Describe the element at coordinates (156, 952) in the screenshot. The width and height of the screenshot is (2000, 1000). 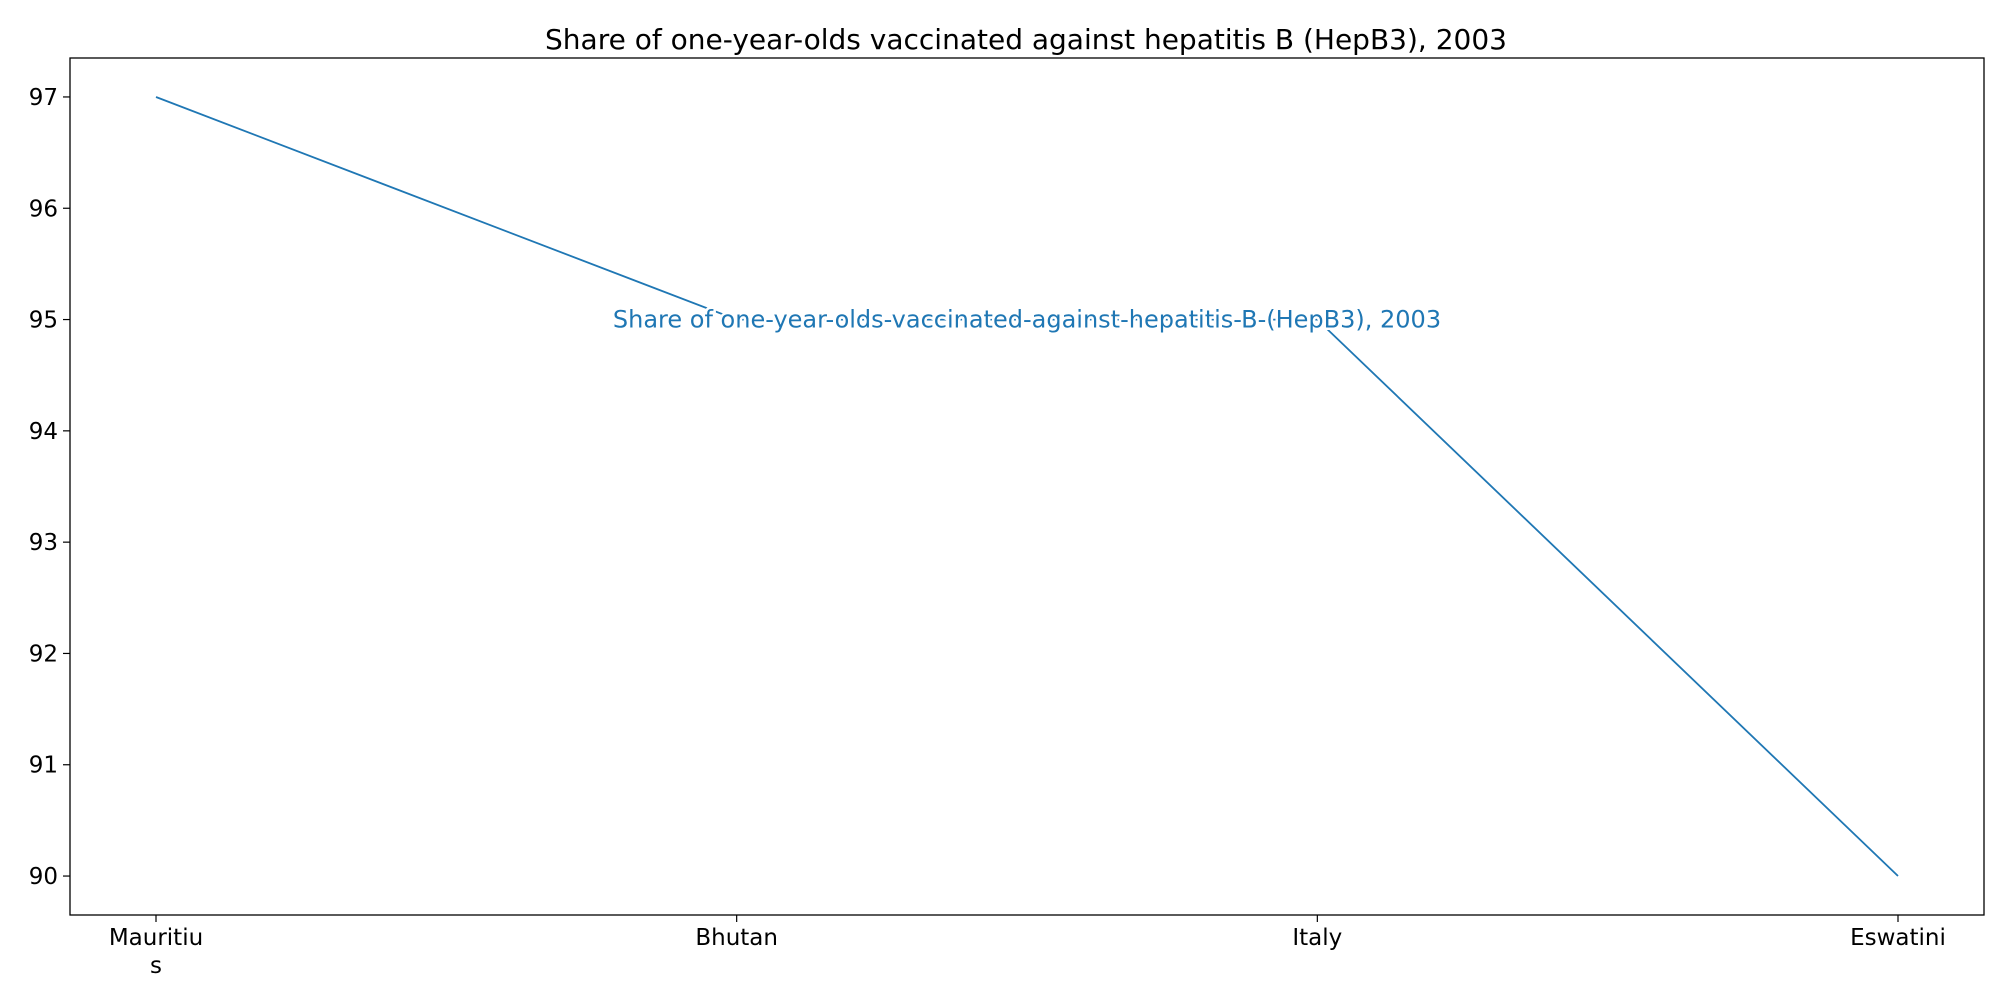
I see `x-tick-label: Mauritiu s` at that location.